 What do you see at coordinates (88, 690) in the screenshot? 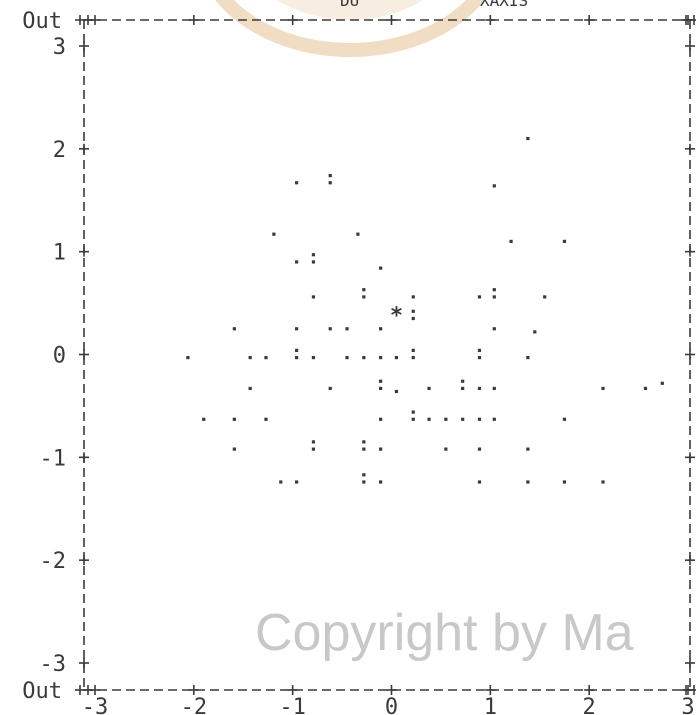
I see `corner-tick` at bounding box center [88, 690].